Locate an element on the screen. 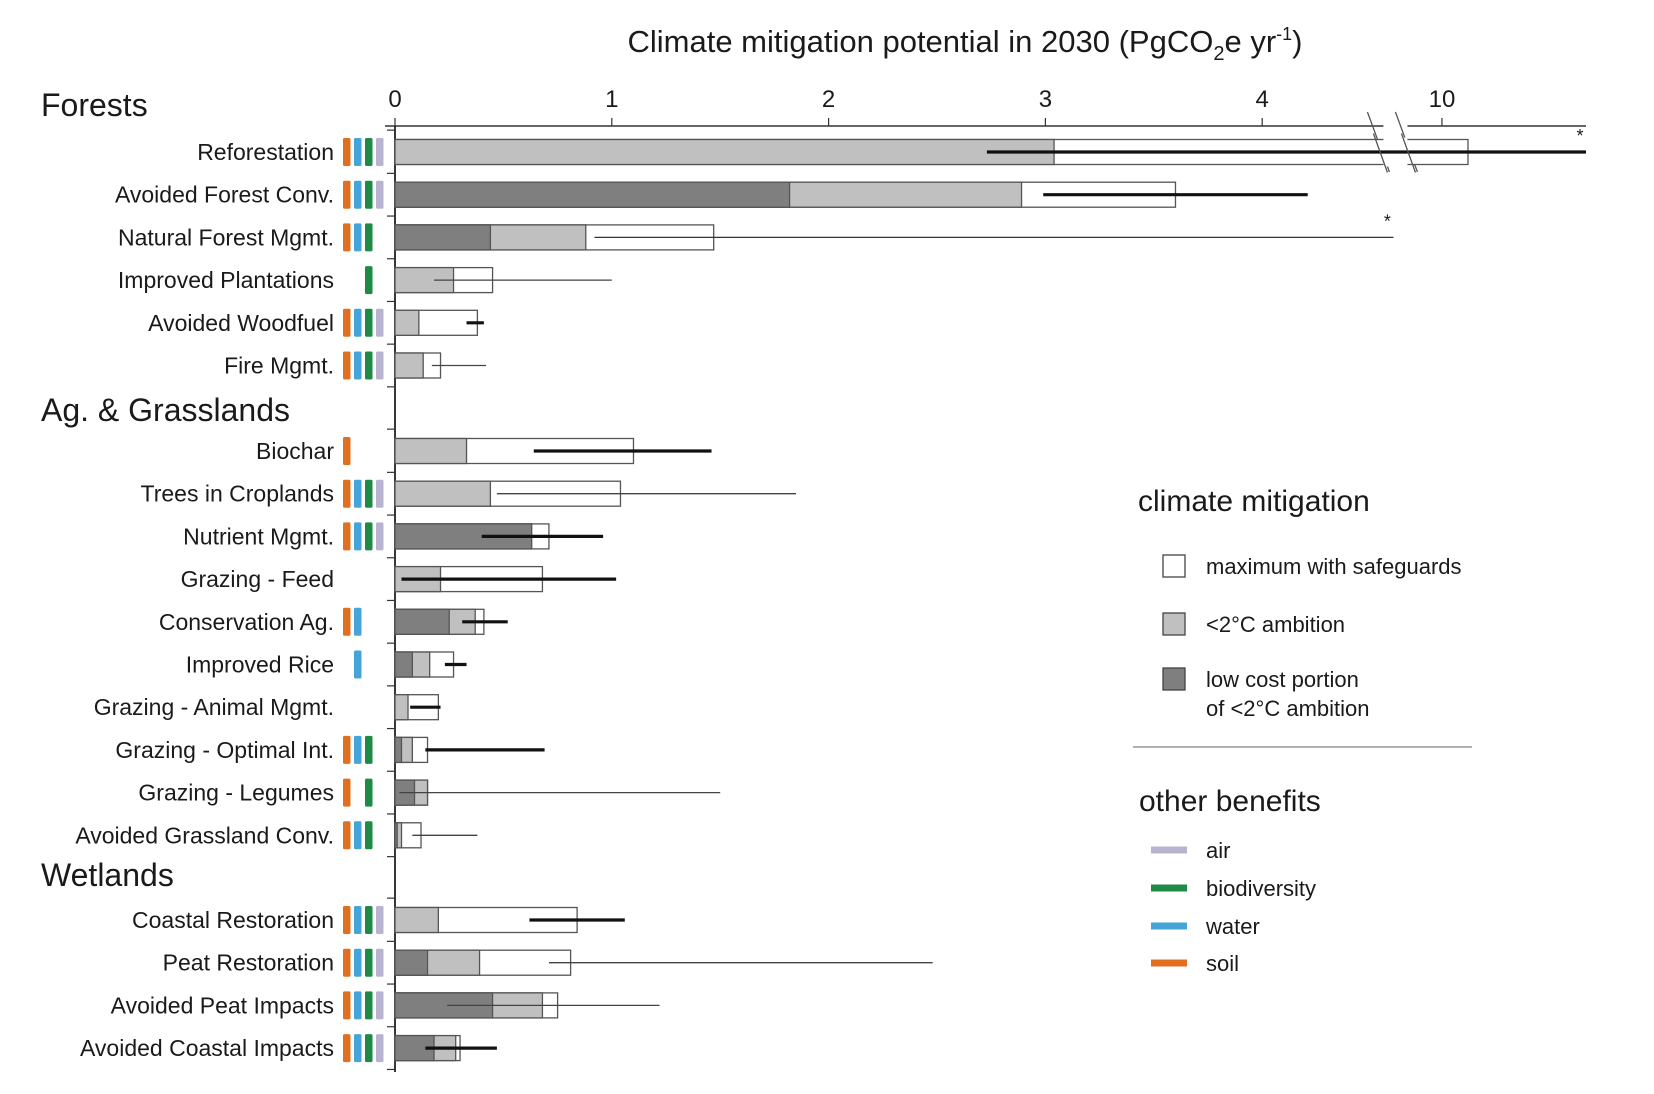 The width and height of the screenshot is (1654, 1094). legend-line-air is located at coordinates (1169, 850).